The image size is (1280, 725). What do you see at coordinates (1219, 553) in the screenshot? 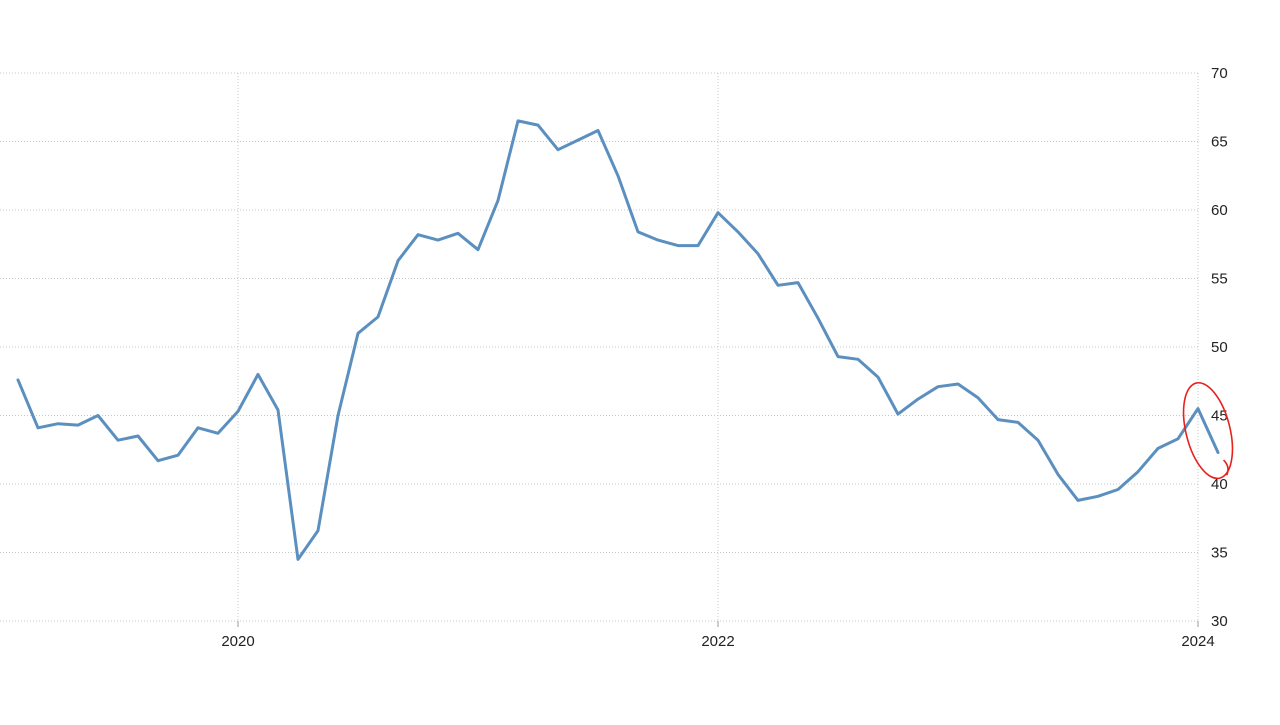
I see `y-tick-label: 35` at bounding box center [1219, 553].